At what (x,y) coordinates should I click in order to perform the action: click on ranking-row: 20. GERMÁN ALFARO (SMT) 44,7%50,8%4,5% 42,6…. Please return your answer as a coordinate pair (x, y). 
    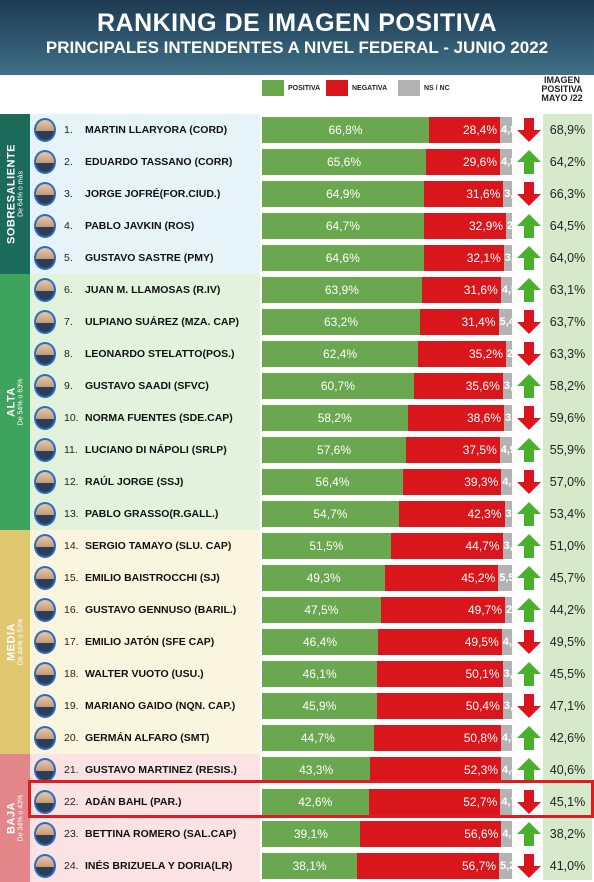
    Looking at the image, I should click on (297, 738).